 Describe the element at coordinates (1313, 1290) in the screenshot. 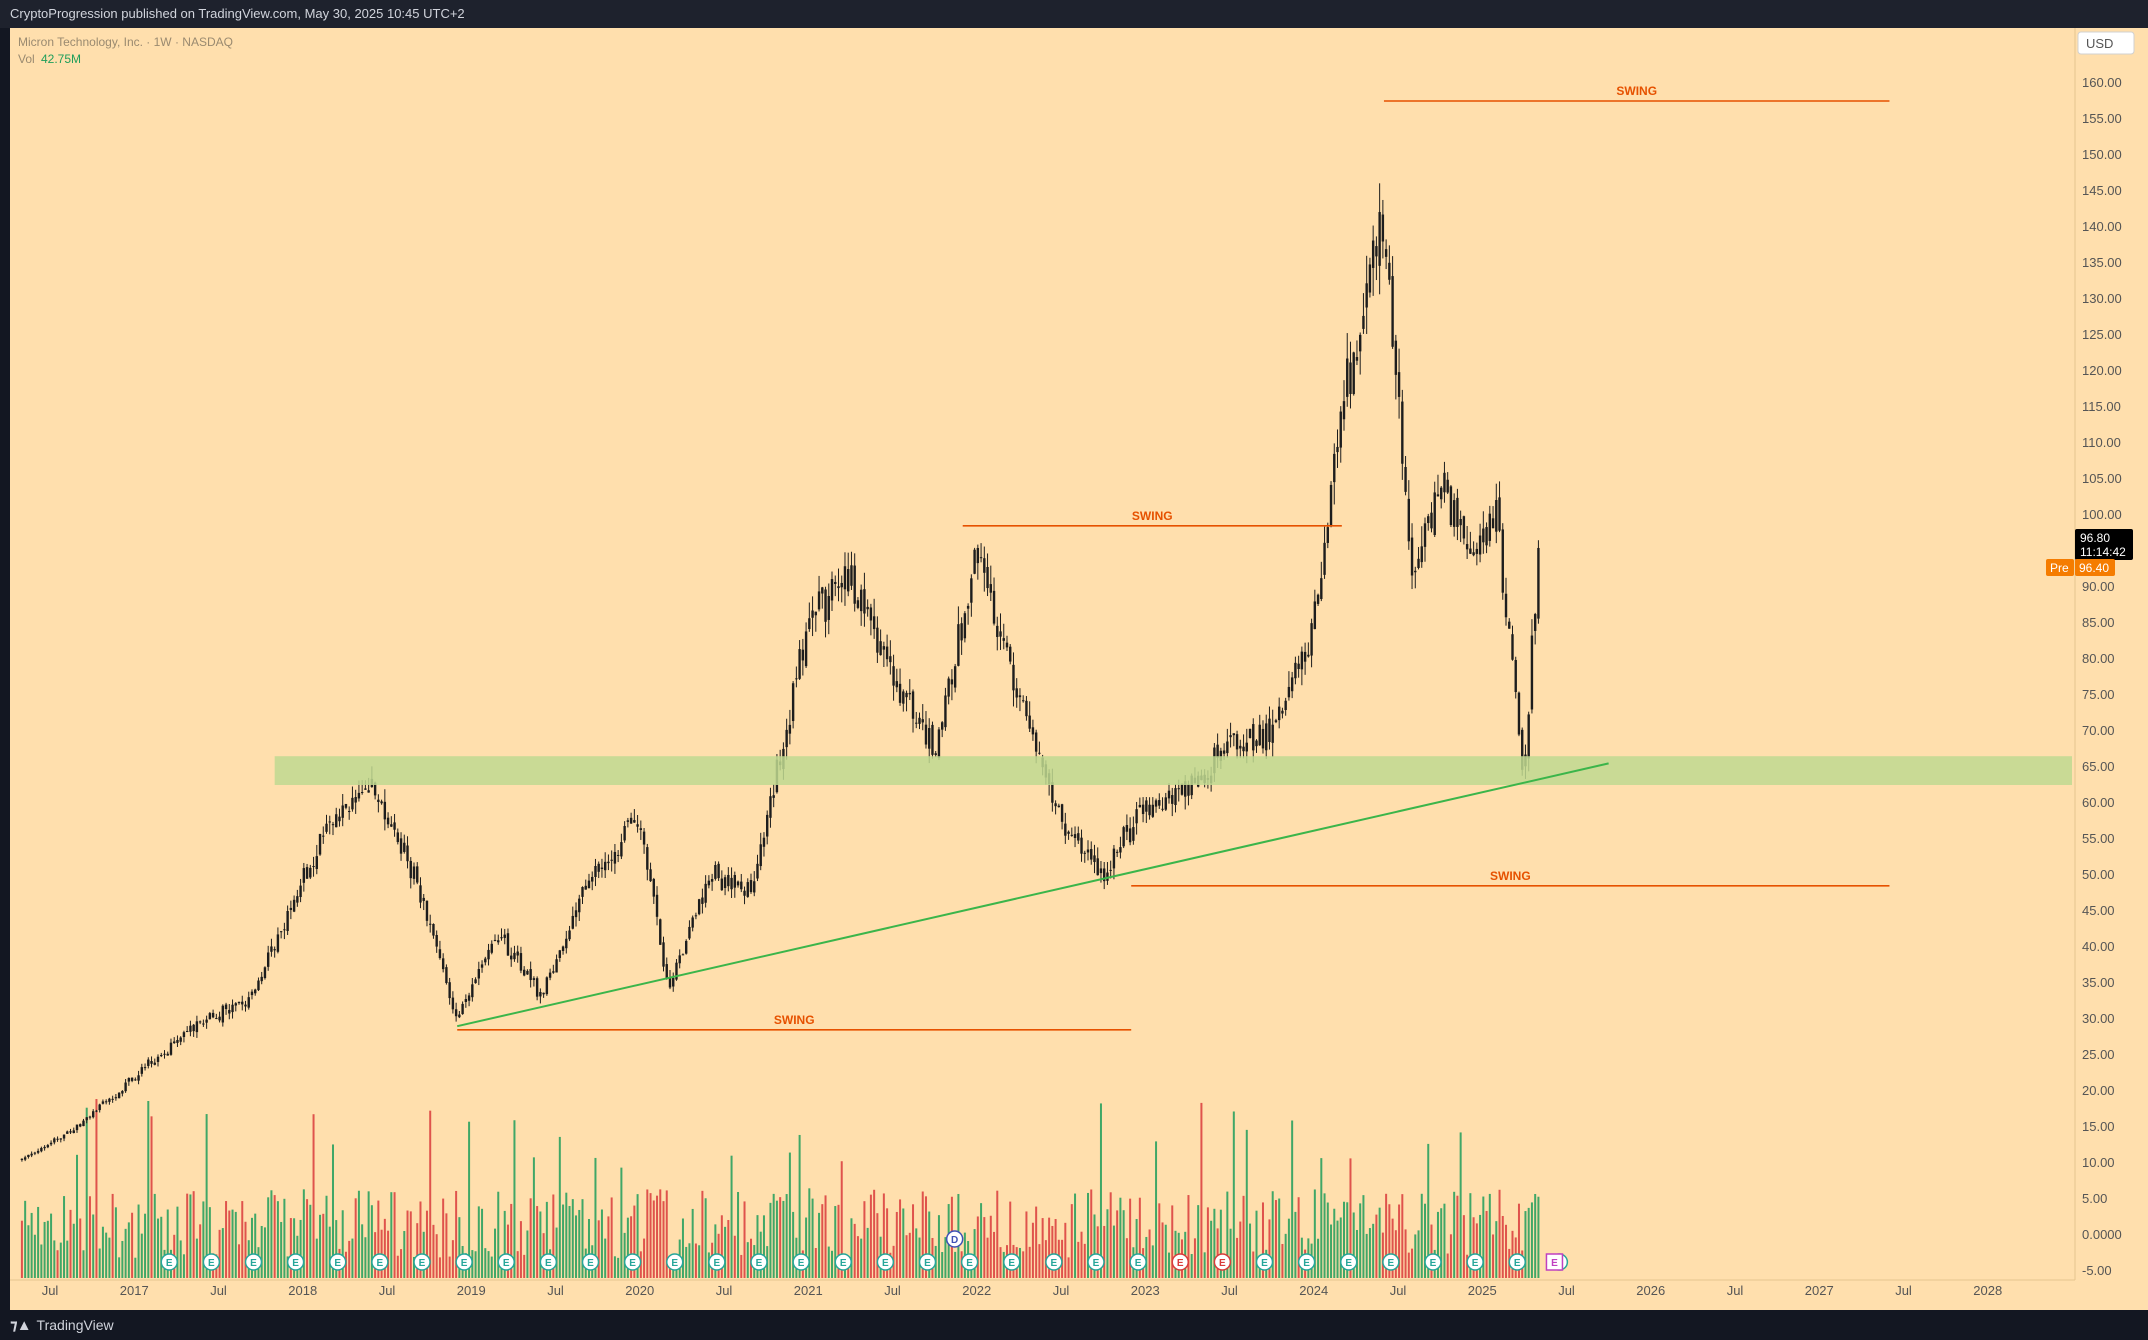

I see `time-tick-label: 2024` at that location.